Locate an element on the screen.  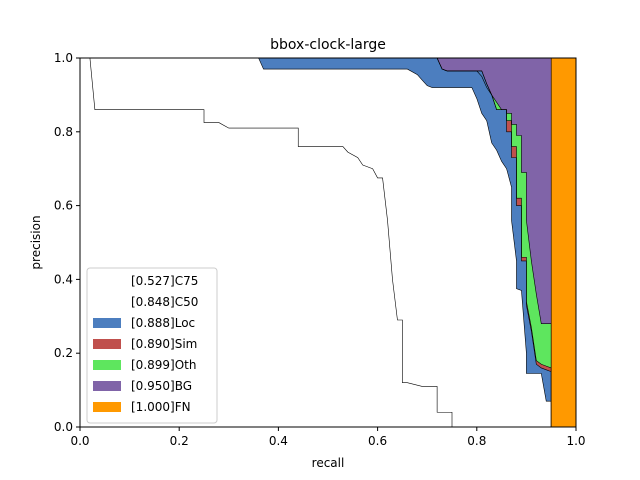
y-tick-label: 0.0 is located at coordinates (63, 427).